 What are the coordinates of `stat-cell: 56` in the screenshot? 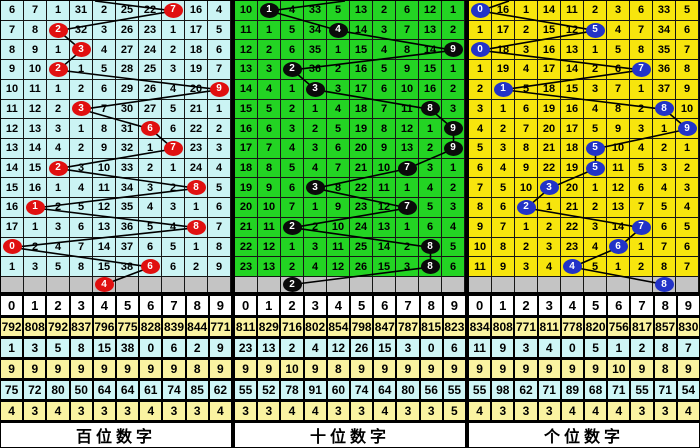 It's located at (431, 390).